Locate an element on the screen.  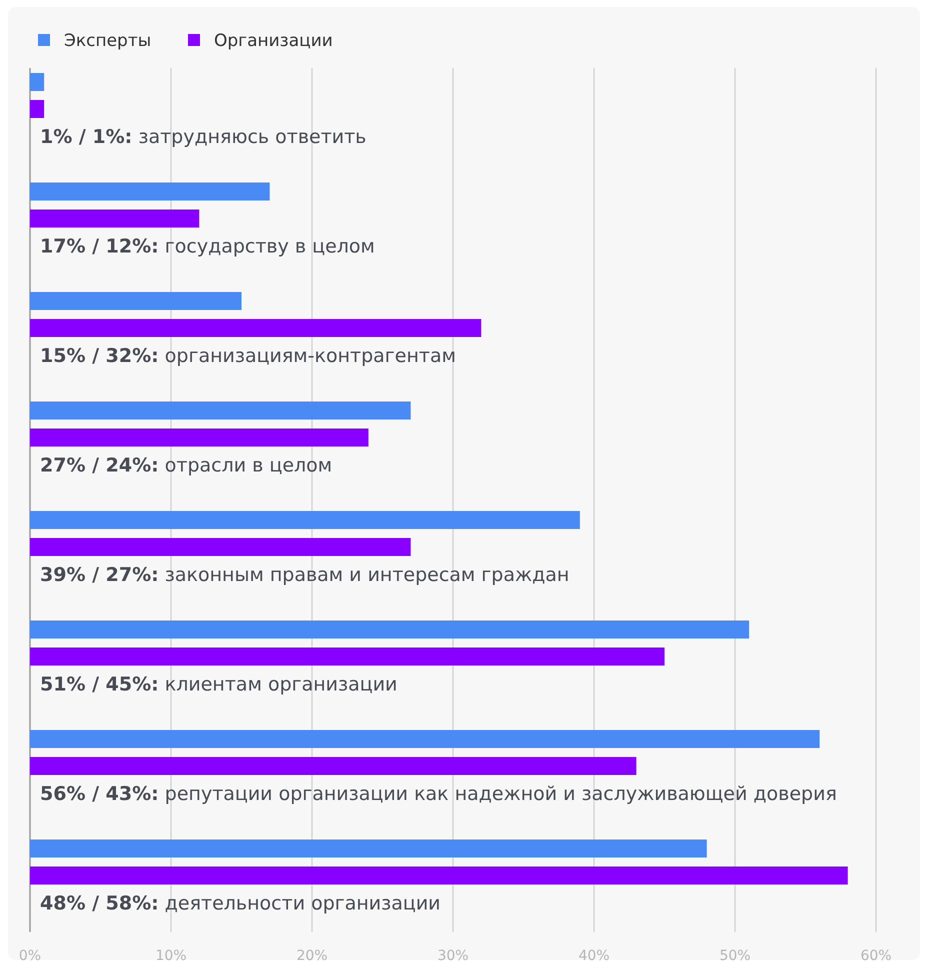
y-tick-label: 15% / 32%: организациям-контрагентам is located at coordinates (248, 356).